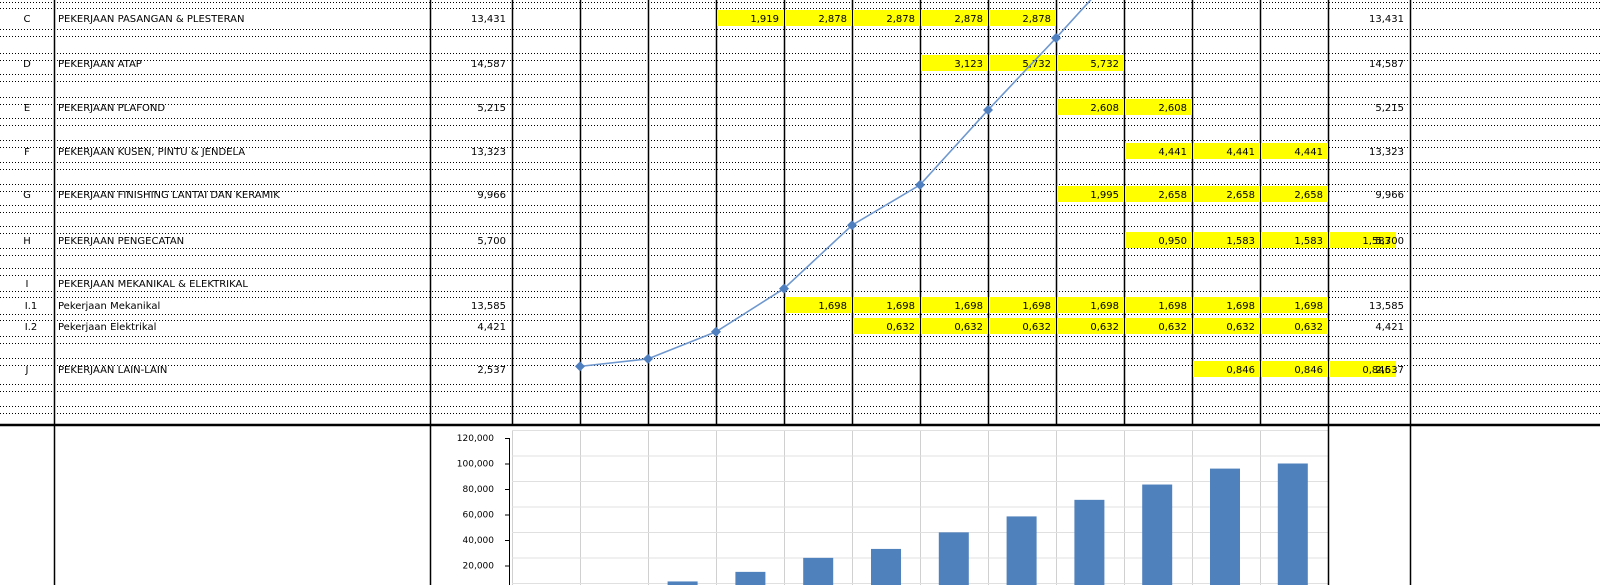  What do you see at coordinates (1389, 108) in the screenshot?
I see `row-total: 5,215` at bounding box center [1389, 108].